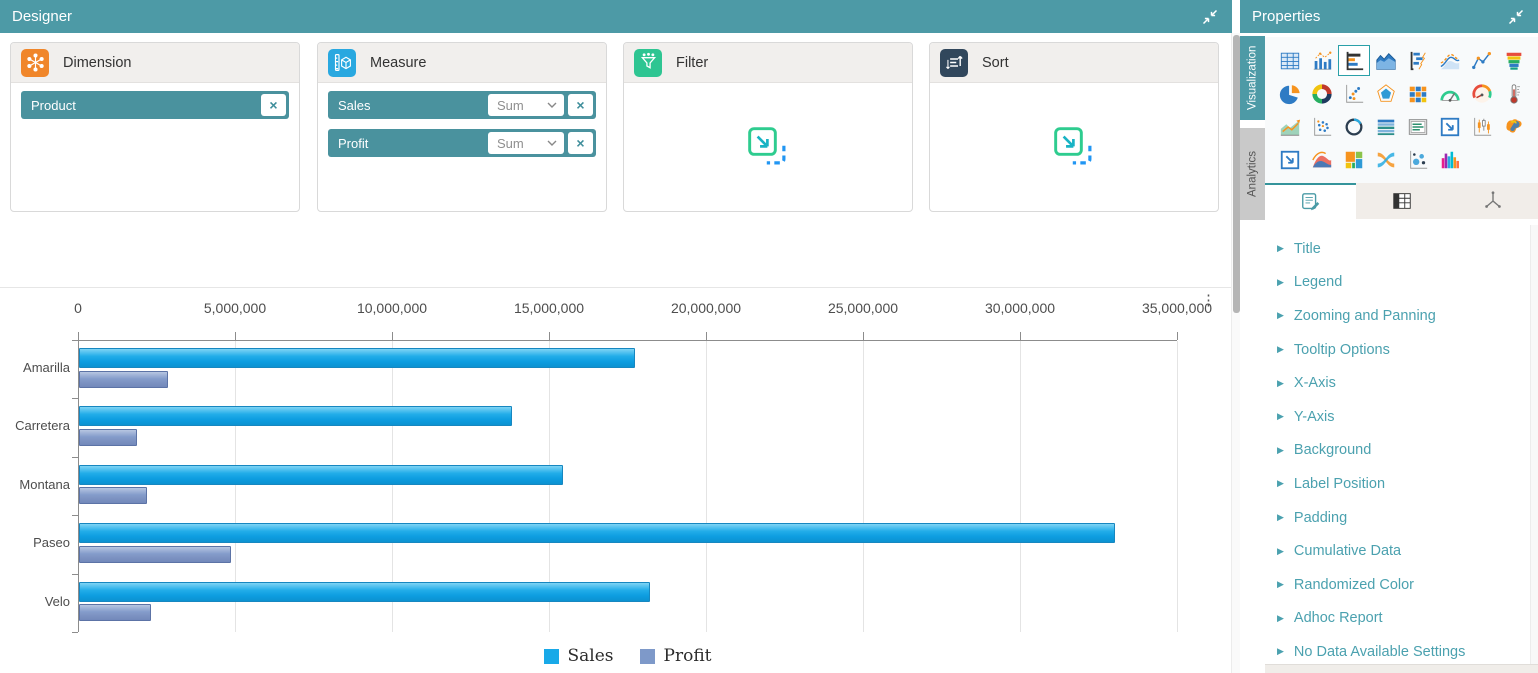 Image resolution: width=1538 pixels, height=673 pixels. Describe the element at coordinates (1386, 159) in the screenshot. I see `sankey-chart-icon` at that location.